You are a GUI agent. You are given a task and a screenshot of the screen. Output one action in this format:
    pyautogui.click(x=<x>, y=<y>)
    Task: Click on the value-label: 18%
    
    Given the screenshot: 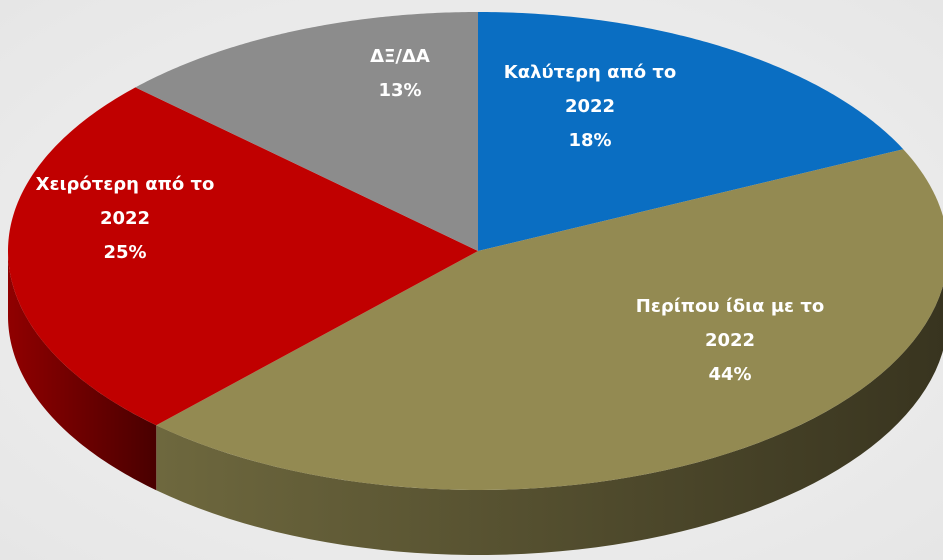 What is the action you would take?
    pyautogui.click(x=590, y=140)
    